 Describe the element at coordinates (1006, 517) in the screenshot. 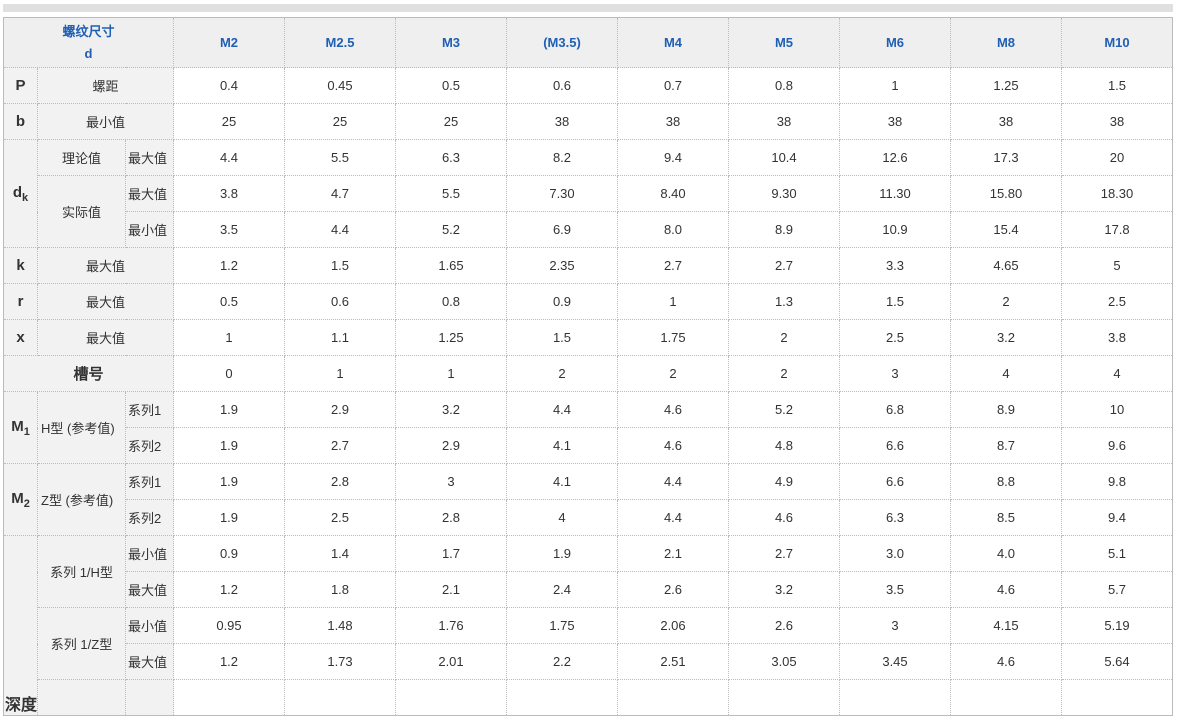

I see `value-cell: 8.5` at that location.